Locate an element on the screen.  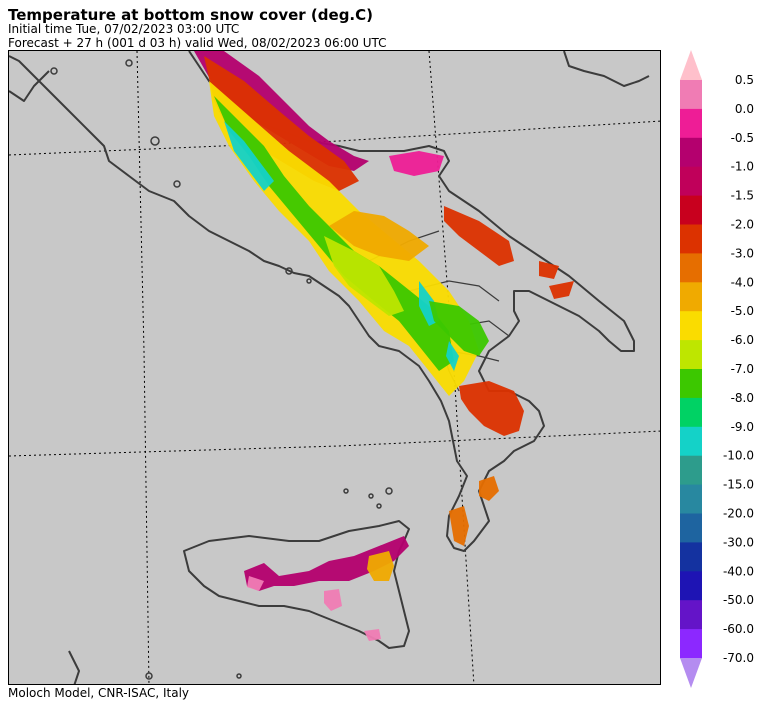
snow-region-basilicata-edge is located at coordinates (479, 236).